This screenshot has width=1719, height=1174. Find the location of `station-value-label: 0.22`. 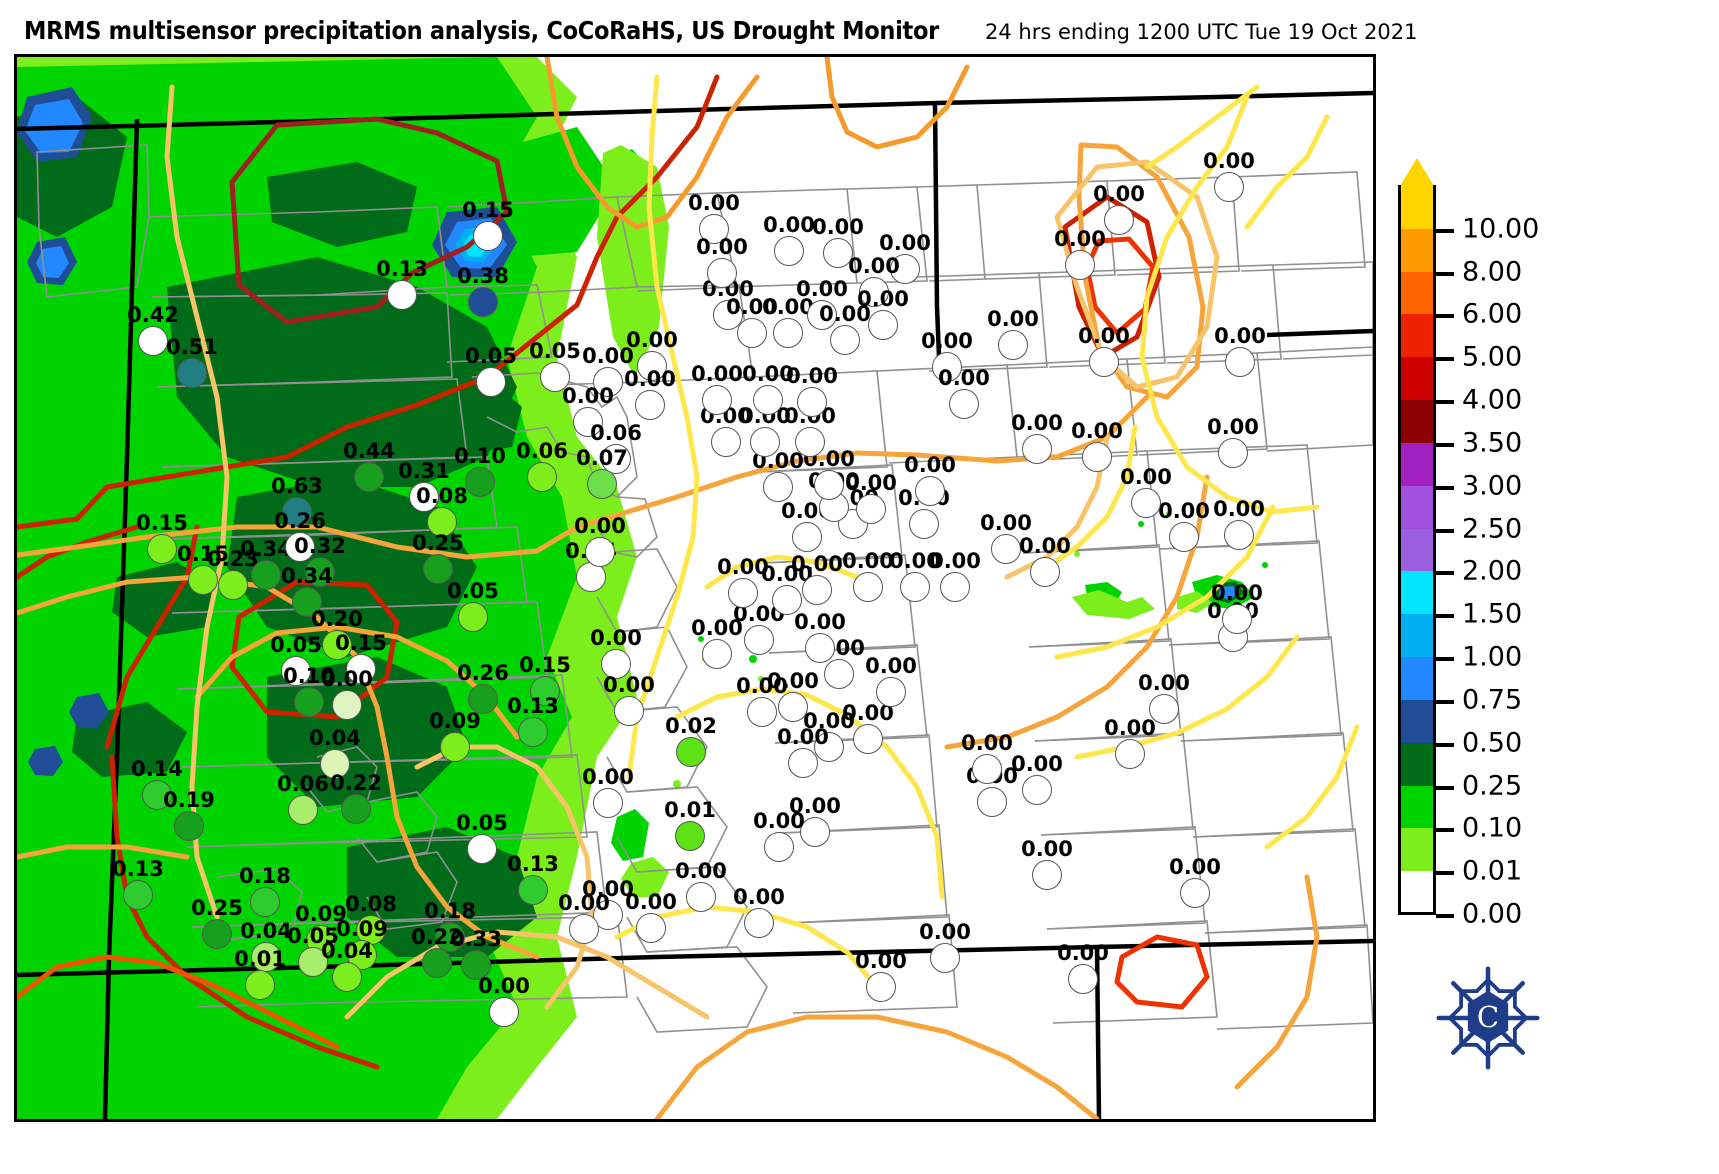

station-value-label: 0.22 is located at coordinates (356, 783).